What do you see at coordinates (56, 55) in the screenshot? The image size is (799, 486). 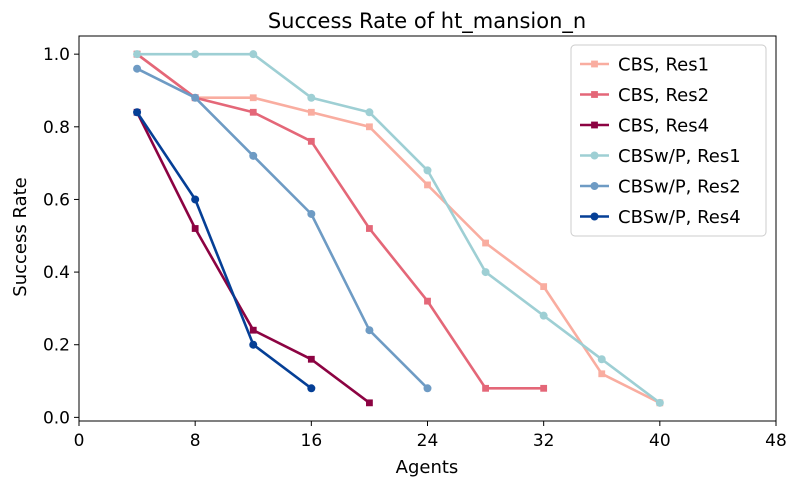 I see `y-tick-label: 1.0` at bounding box center [56, 55].